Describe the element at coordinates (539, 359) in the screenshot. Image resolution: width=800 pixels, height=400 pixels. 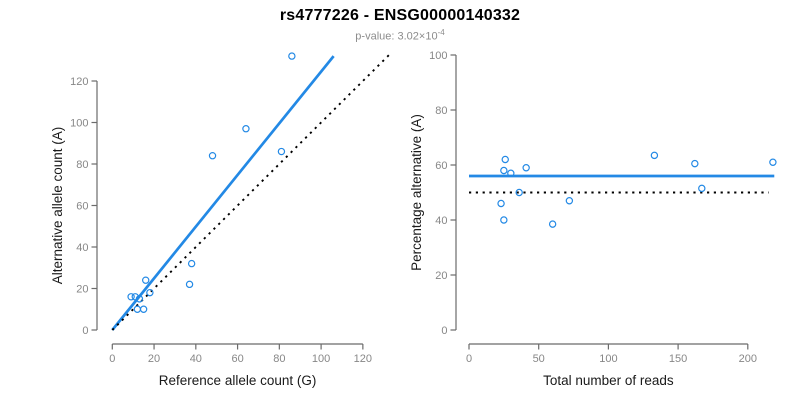
I see `x-axis-tick-label: 50` at that location.